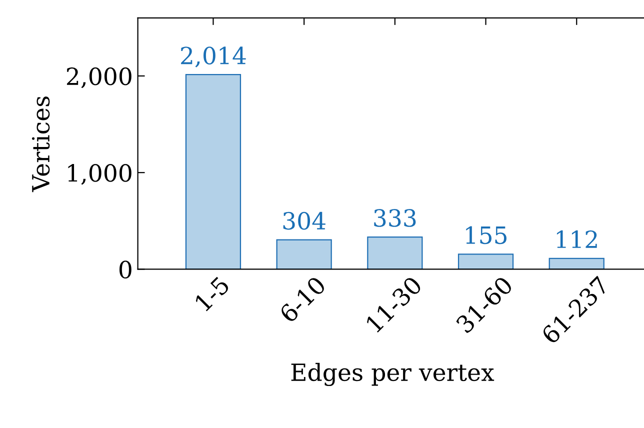 The height and width of the screenshot is (428, 644). I want to click on x-tick-label: 1-5, so click(212, 294).